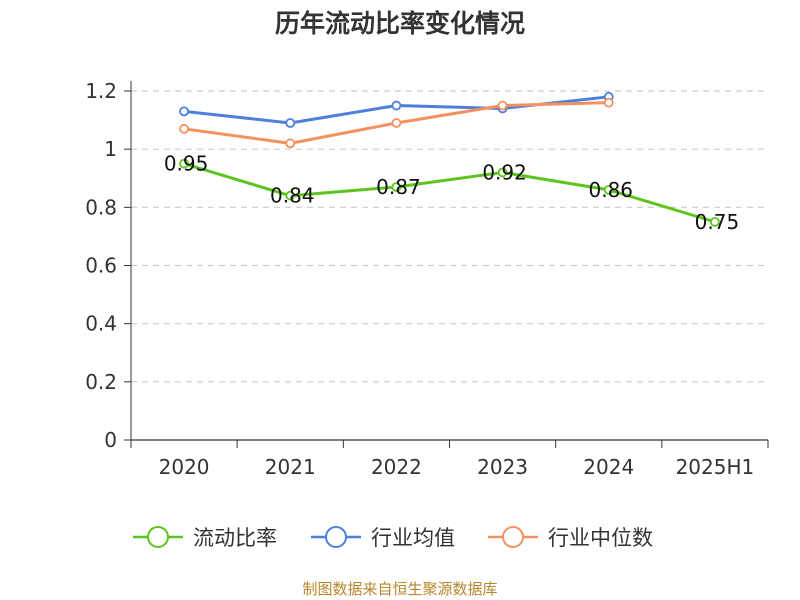 This screenshot has height=600, width=800. Describe the element at coordinates (101, 382) in the screenshot. I see `y-tick-label: 0.2` at that location.